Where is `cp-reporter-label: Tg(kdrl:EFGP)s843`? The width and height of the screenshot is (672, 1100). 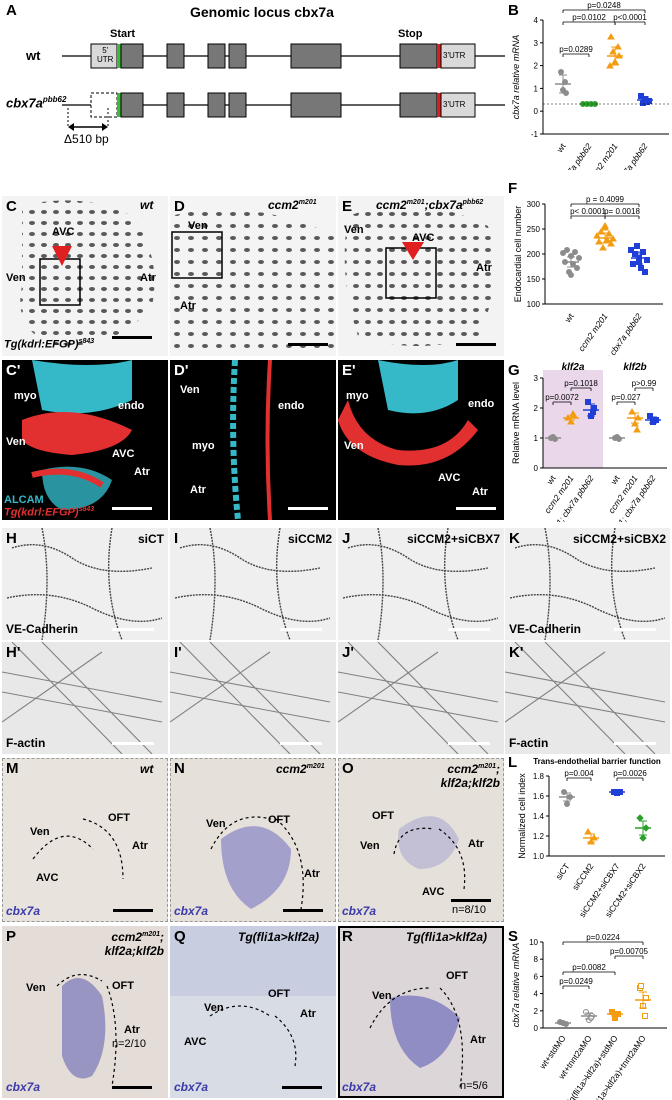 cp-reporter-label: Tg(kdrl:EFGP)s843 is located at coordinates (49, 512).